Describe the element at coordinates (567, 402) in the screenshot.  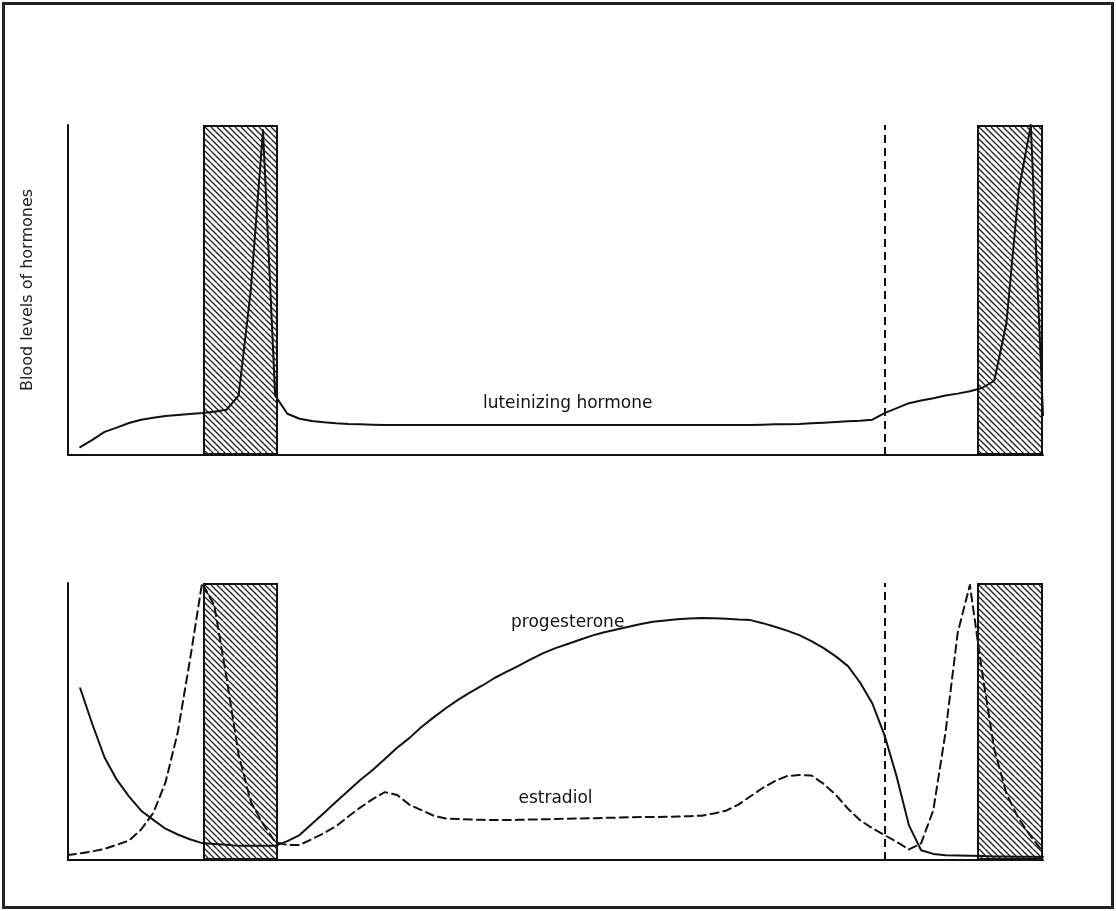
I see `series-label: luteinizing hormone` at that location.